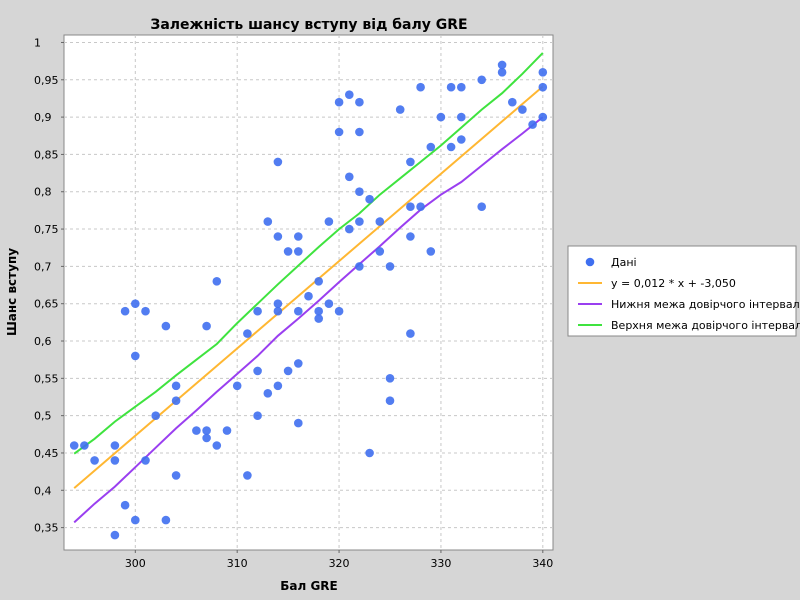 The image size is (800, 600). What do you see at coordinates (37, 42) in the screenshot?
I see `y-tick-label: 1` at bounding box center [37, 42].